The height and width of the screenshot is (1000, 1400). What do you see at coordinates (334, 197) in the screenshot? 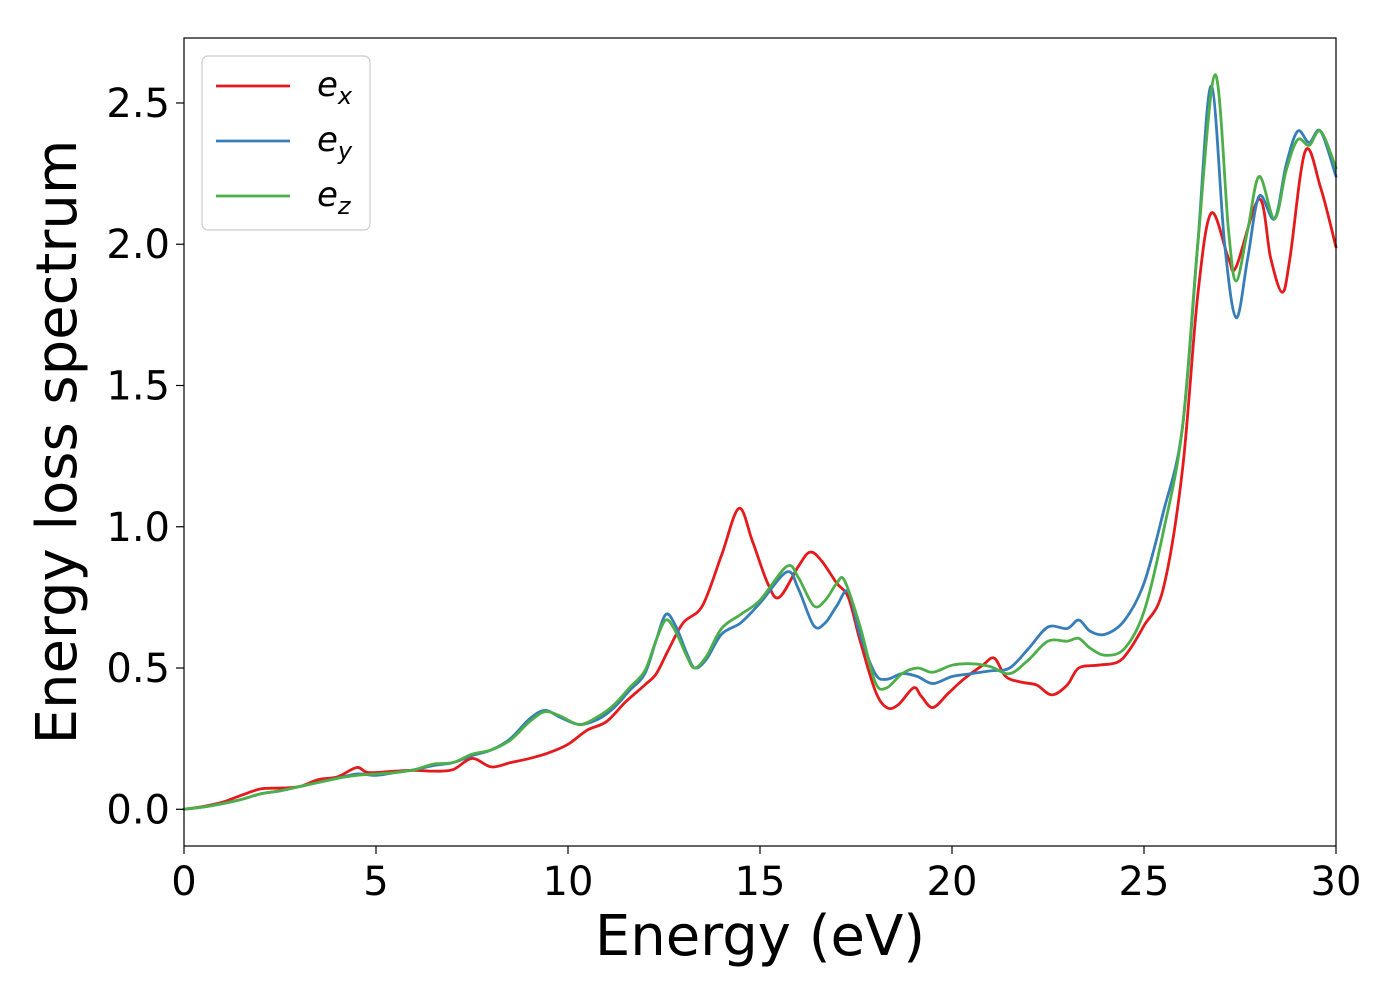
I see `legend-label-ez: ez` at bounding box center [334, 197].